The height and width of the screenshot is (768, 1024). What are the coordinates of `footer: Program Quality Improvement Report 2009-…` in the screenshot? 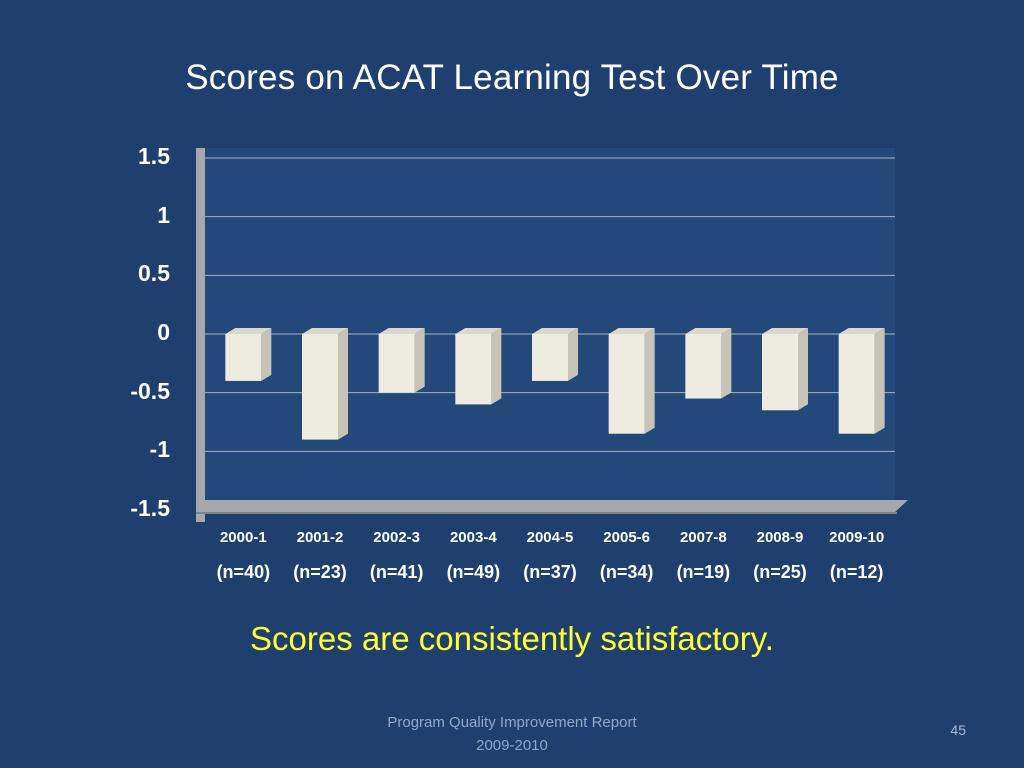 It's located at (512, 734).